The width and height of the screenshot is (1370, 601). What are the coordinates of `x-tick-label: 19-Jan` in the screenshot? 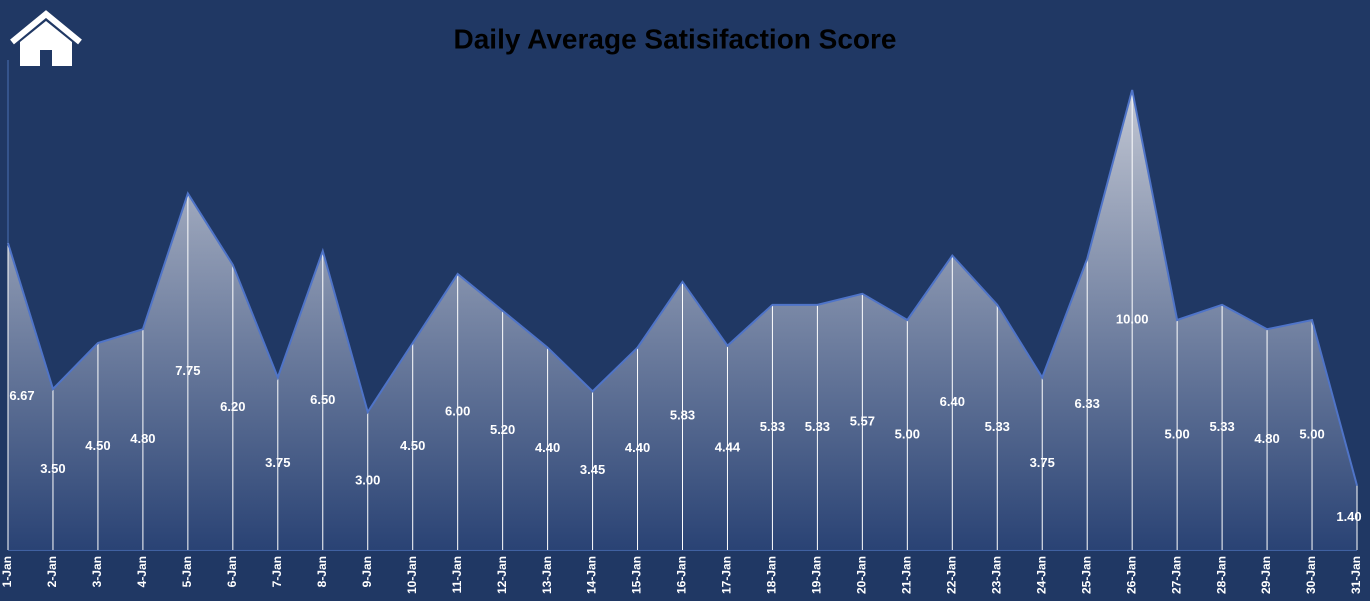 It's located at (817, 575).